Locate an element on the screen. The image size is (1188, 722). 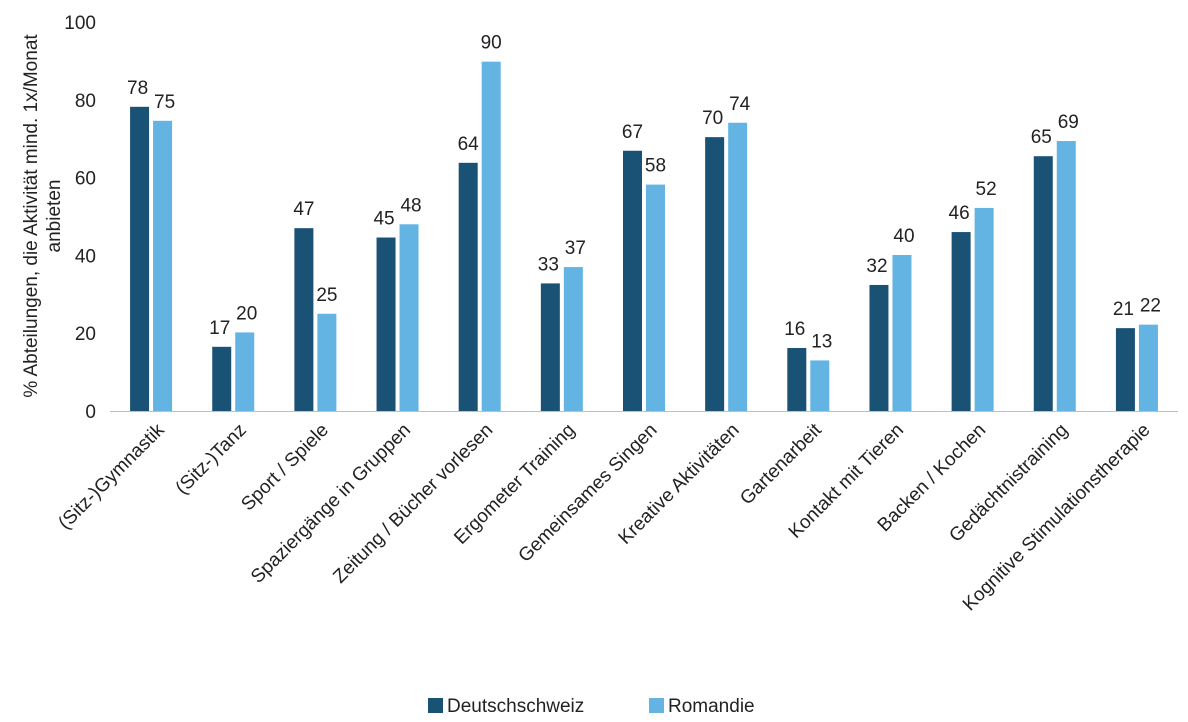
data-label-deutschschweiz: 32 is located at coordinates (876, 266).